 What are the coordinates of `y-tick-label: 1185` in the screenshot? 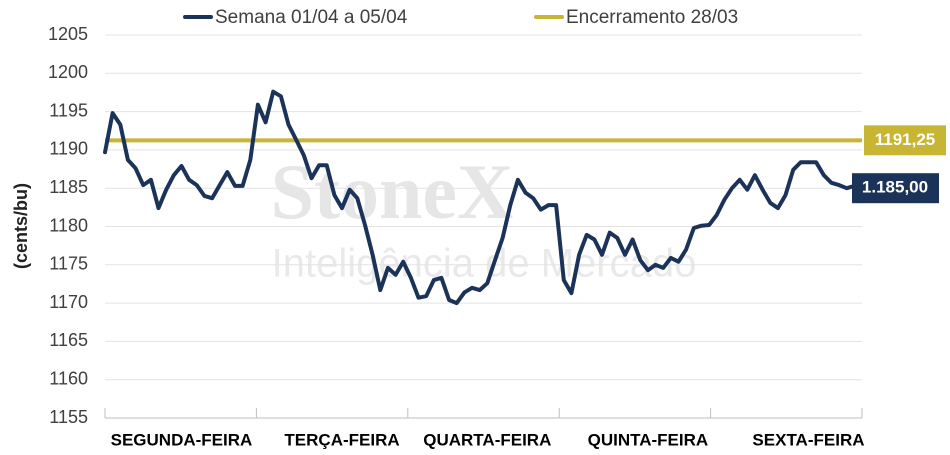 It's located at (68, 187).